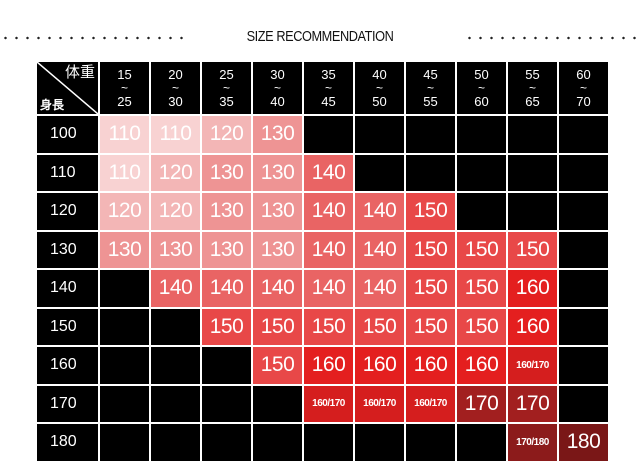  I want to click on weight-range-header: 45 ~55, so click(430, 88).